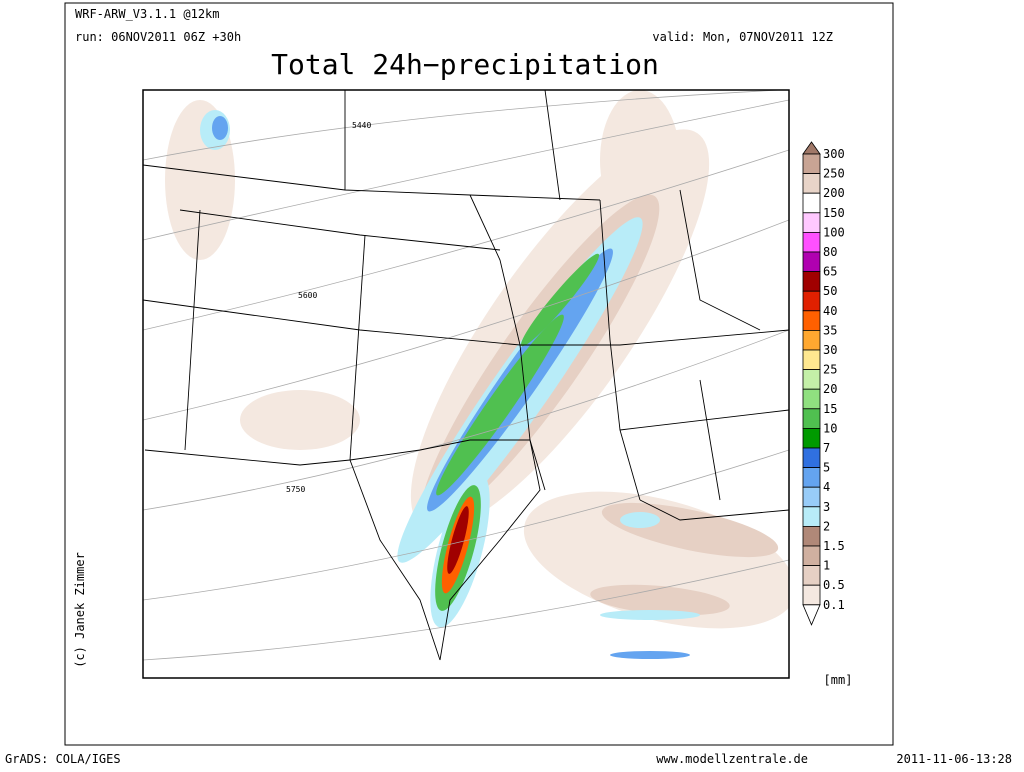  Describe the element at coordinates (834, 193) in the screenshot. I see `colorbar-label: 200` at that location.